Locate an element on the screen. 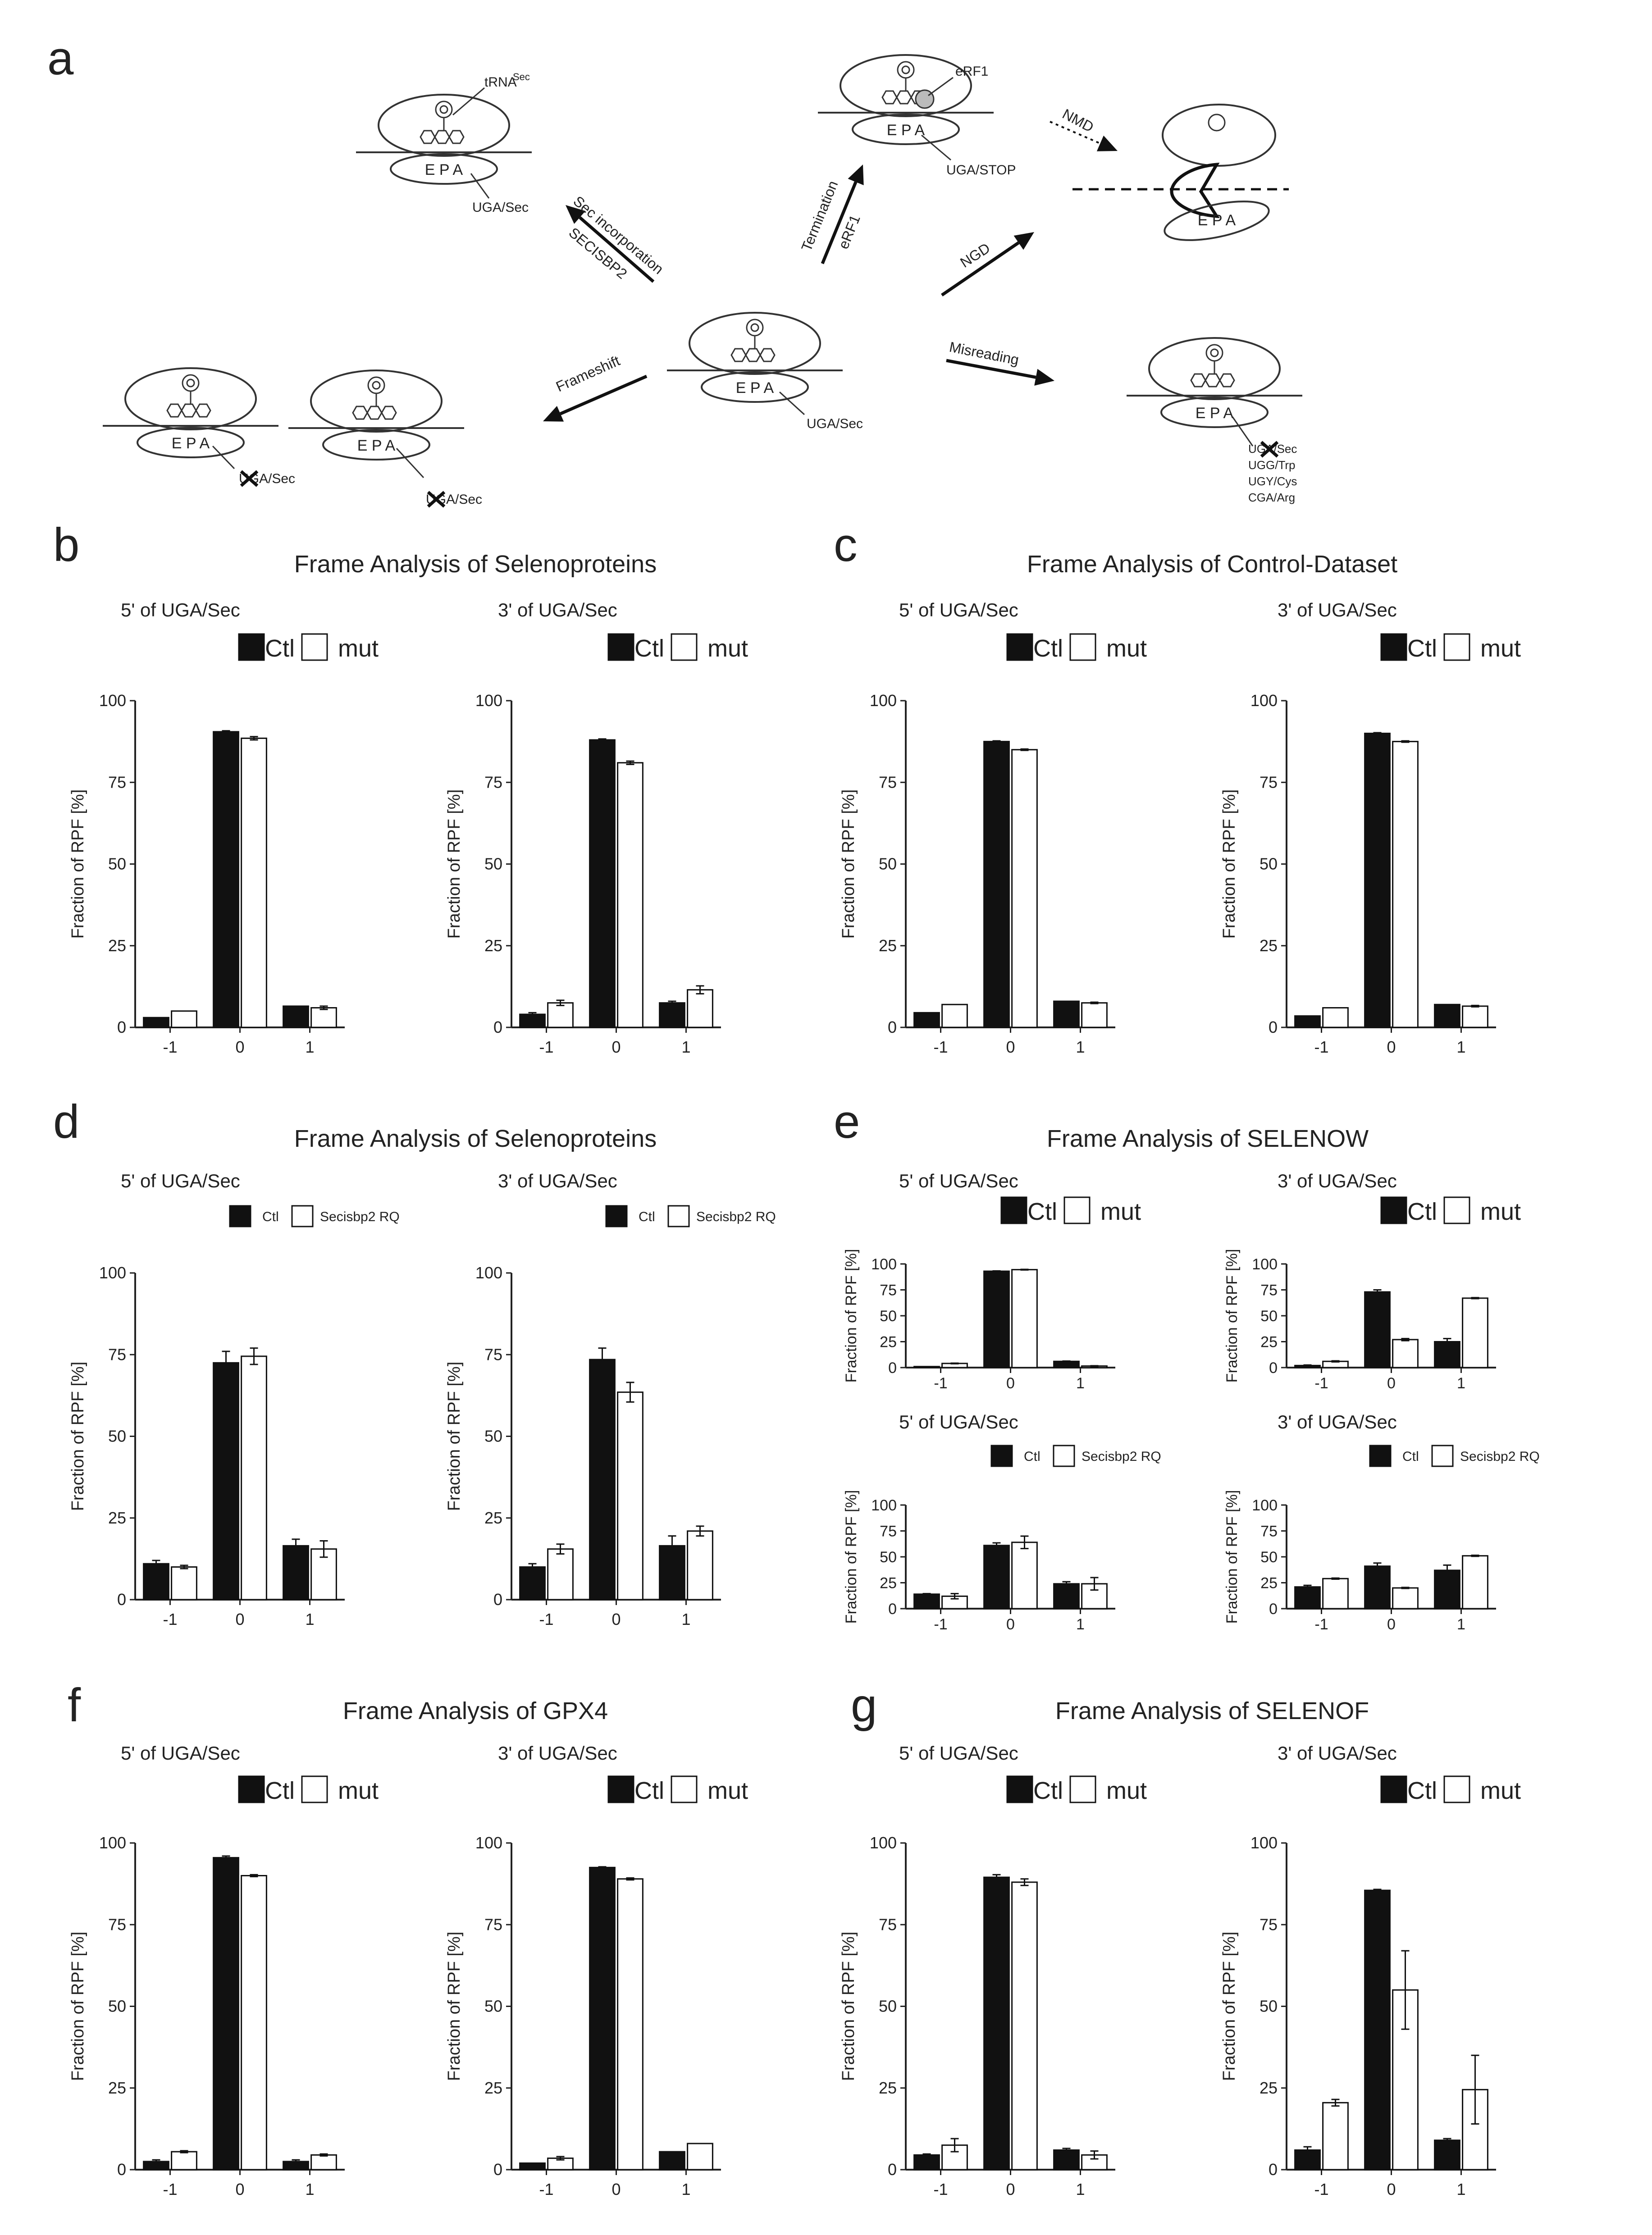  subplot-subtitle: 5' of UGA/Sec is located at coordinates (958, 610).